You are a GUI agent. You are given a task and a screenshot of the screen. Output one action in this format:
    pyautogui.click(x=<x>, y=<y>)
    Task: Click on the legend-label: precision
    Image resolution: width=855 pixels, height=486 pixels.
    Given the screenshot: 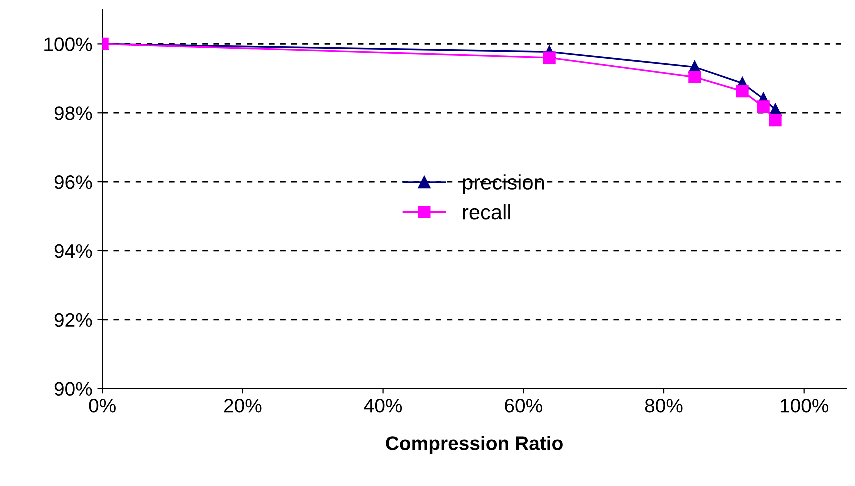 What is the action you would take?
    pyautogui.click(x=503, y=184)
    